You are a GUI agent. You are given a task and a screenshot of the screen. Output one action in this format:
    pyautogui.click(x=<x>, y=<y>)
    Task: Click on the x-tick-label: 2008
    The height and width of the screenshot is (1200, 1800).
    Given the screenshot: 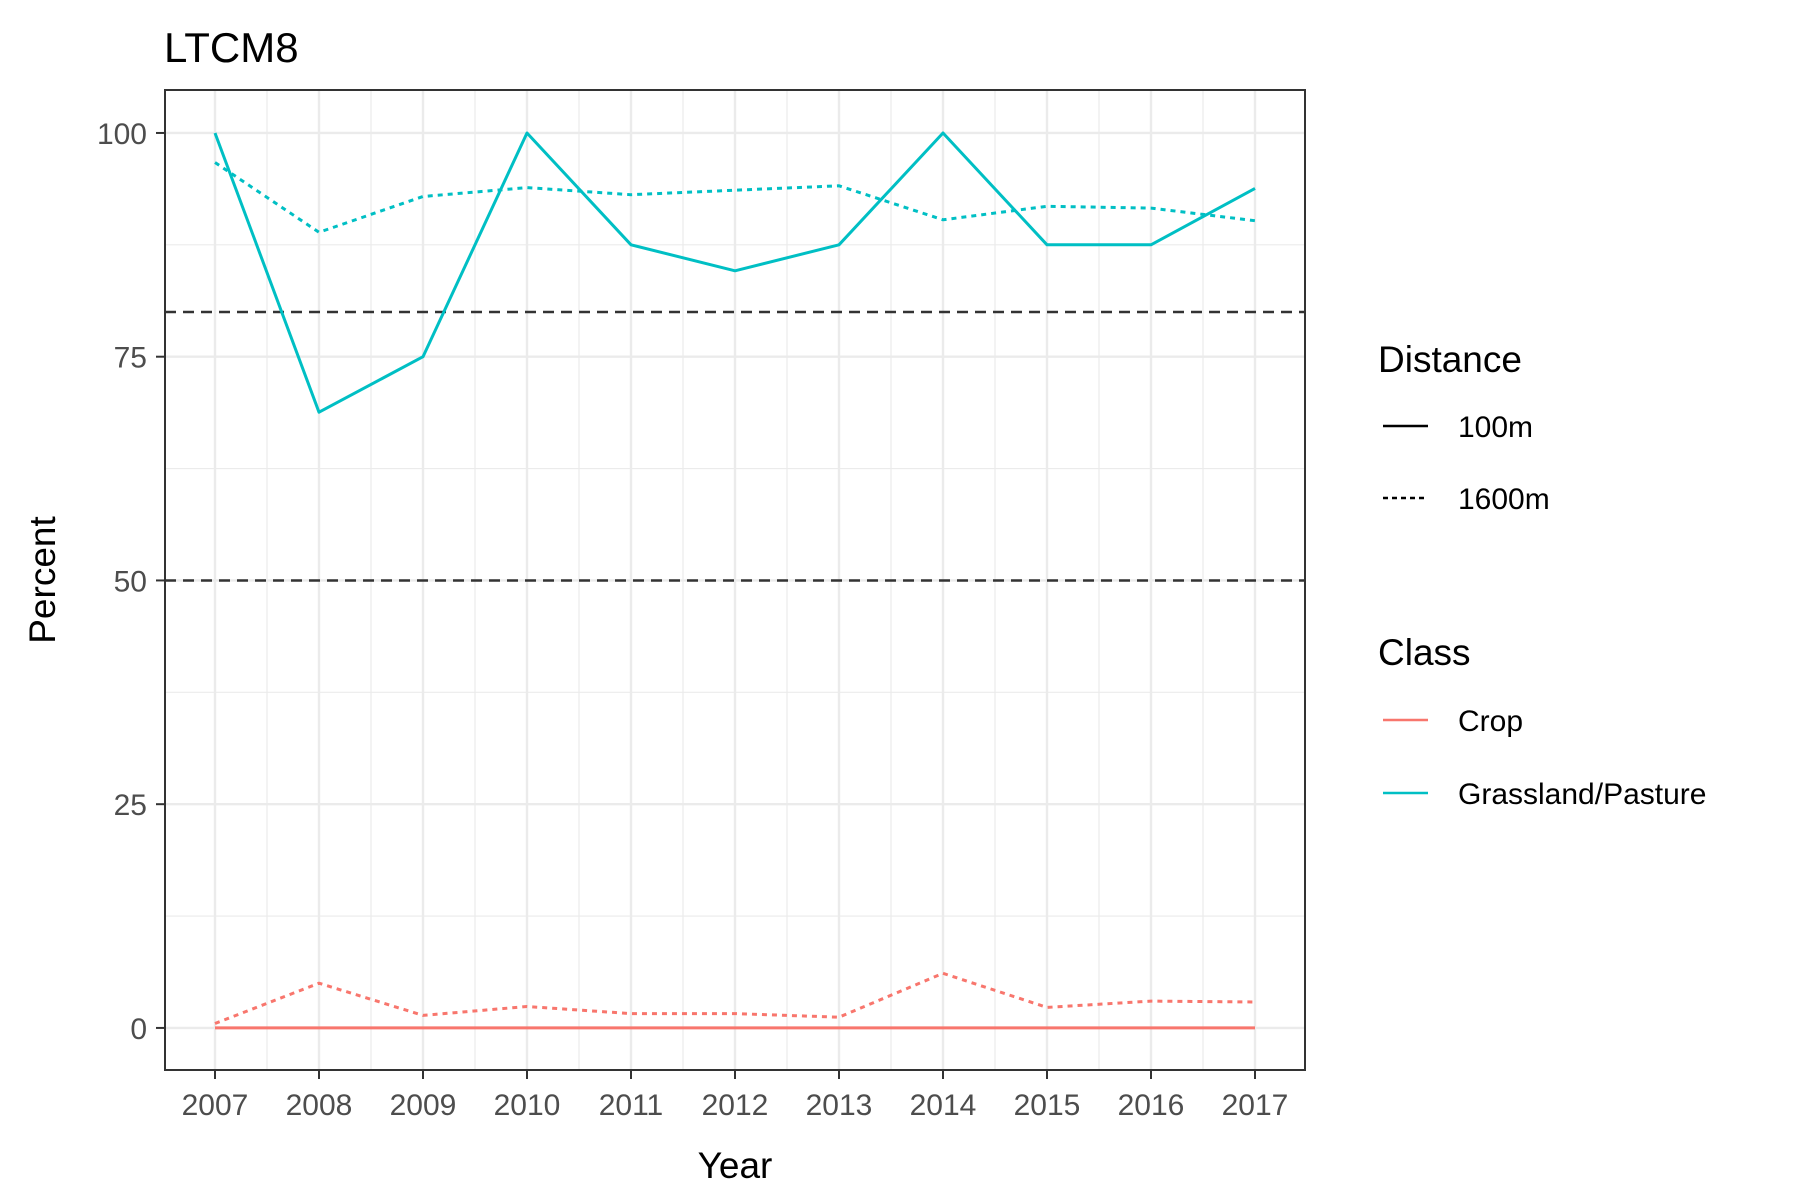 What is the action you would take?
    pyautogui.click(x=319, y=1105)
    